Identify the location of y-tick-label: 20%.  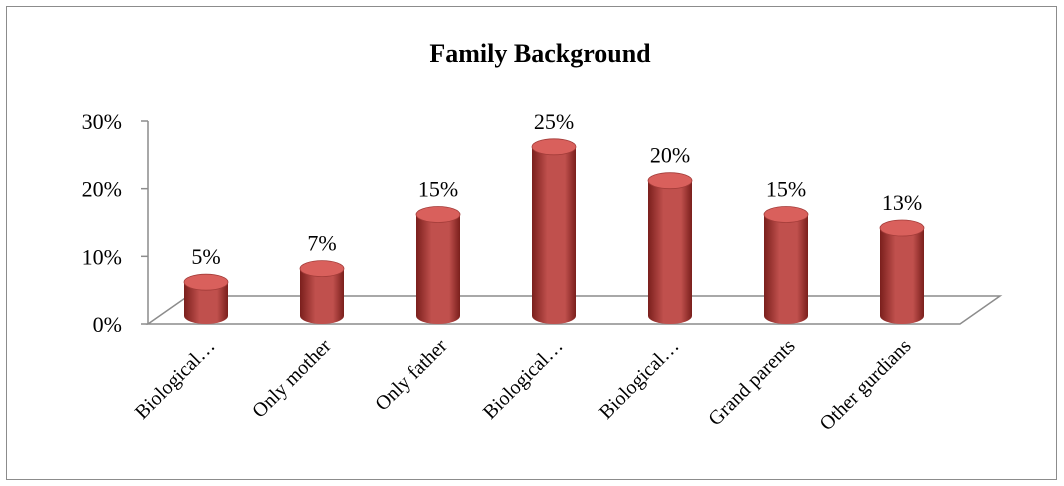
(102, 189).